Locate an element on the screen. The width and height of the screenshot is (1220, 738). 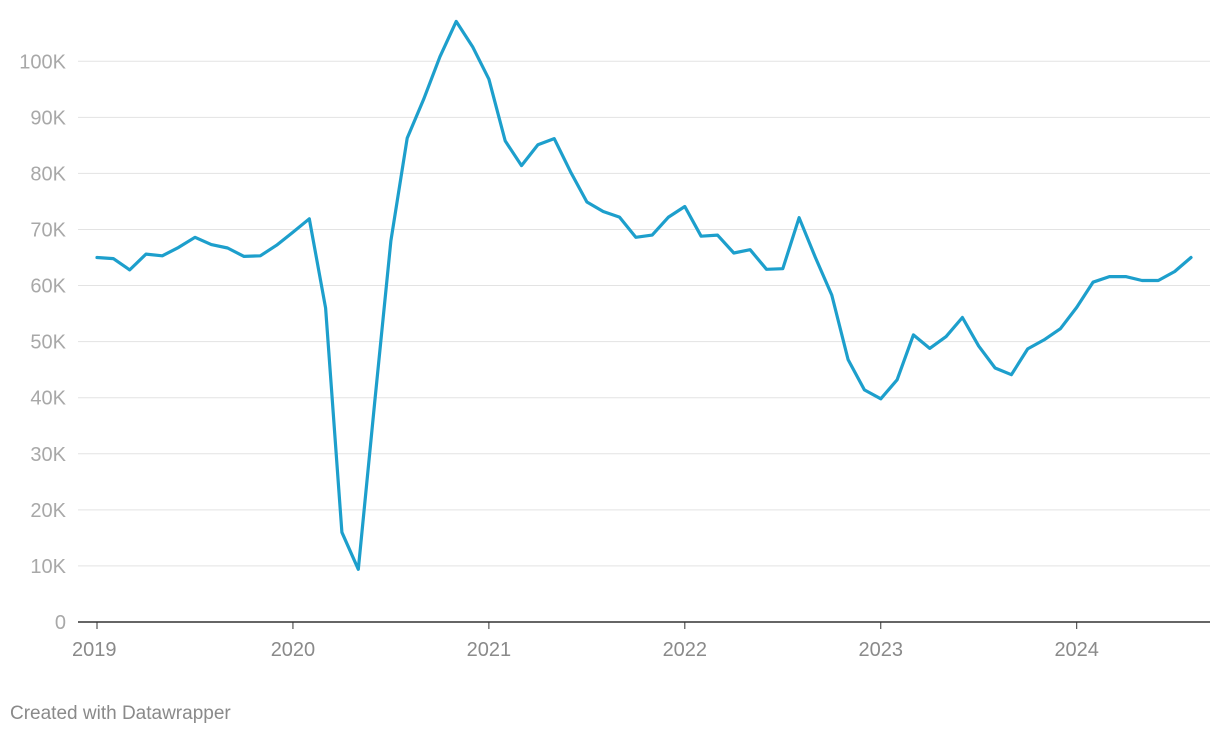
x-axis-tick-labels: 2019 2020 2021 2022 2023 2024 is located at coordinates (585, 641).